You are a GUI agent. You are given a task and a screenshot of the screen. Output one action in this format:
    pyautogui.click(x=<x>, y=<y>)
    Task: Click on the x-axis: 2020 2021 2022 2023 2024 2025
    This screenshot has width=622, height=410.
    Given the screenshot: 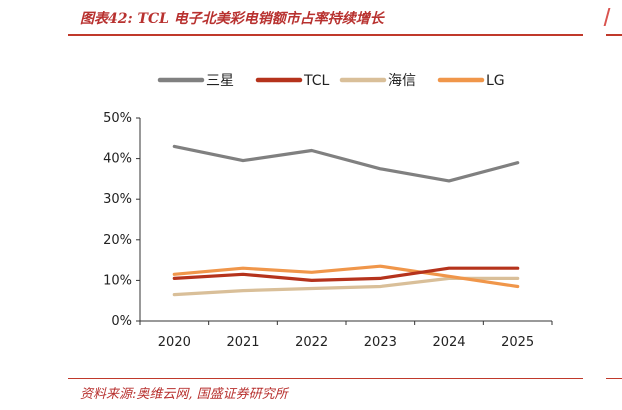 What is the action you would take?
    pyautogui.click(x=346, y=335)
    